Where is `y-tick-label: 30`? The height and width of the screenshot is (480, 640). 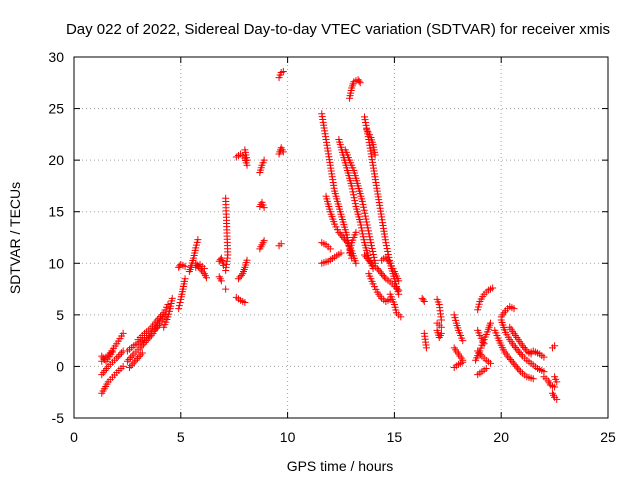
y-tick-label: 30 is located at coordinates (56, 57).